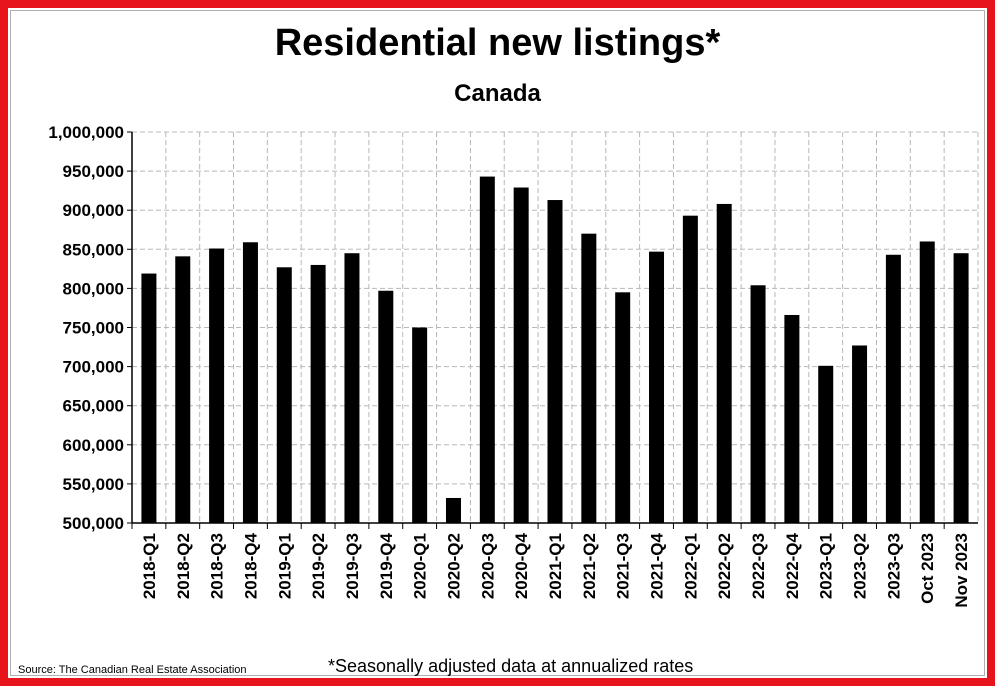 This screenshot has width=995, height=686. What do you see at coordinates (724, 566) in the screenshot?
I see `x-tick-label: 2022-Q2` at bounding box center [724, 566].